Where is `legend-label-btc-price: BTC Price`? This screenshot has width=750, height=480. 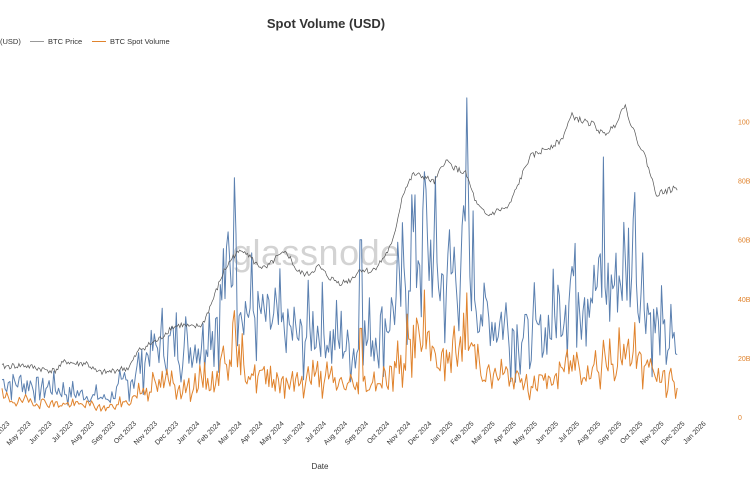 legend-label-btc-price: BTC Price is located at coordinates (65, 41).